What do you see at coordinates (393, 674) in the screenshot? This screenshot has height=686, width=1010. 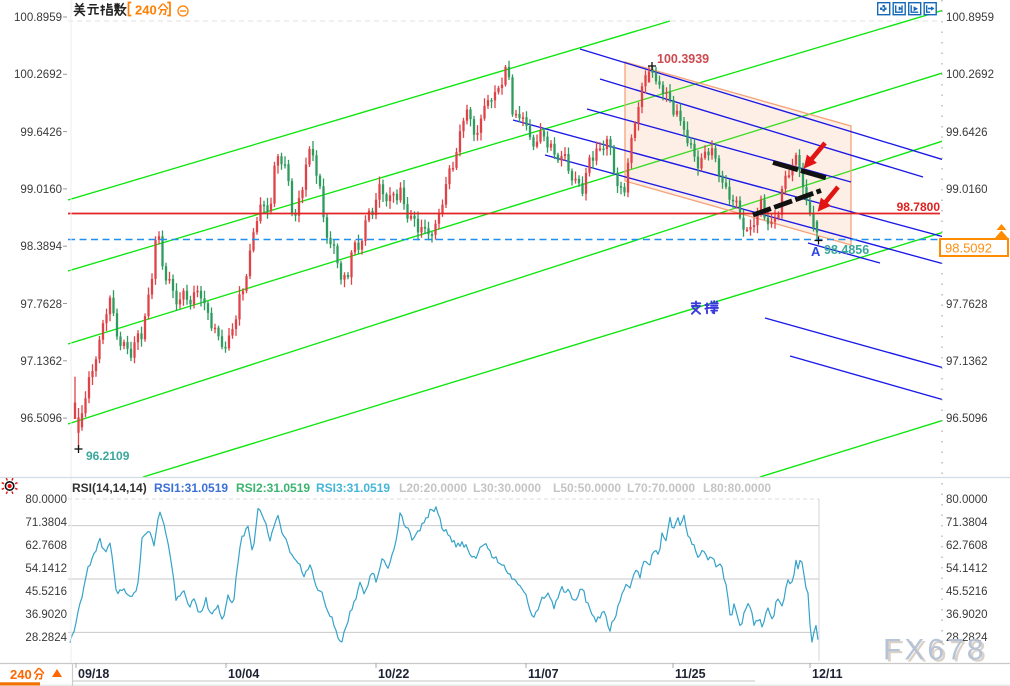 I see `svg-text: 10/22` at bounding box center [393, 674].